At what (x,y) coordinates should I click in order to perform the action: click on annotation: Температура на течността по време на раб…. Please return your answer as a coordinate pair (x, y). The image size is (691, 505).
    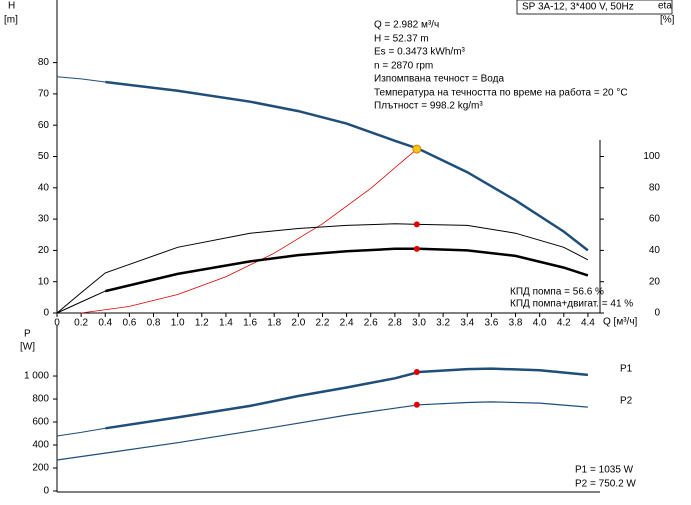
    Looking at the image, I should click on (501, 93).